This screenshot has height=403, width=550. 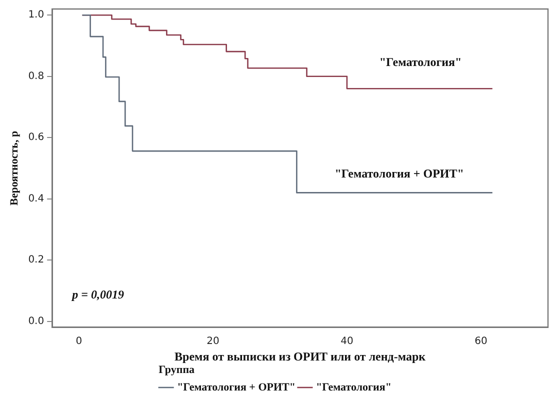 What do you see at coordinates (36, 138) in the screenshot?
I see `y-tick-label: 0.6` at bounding box center [36, 138].